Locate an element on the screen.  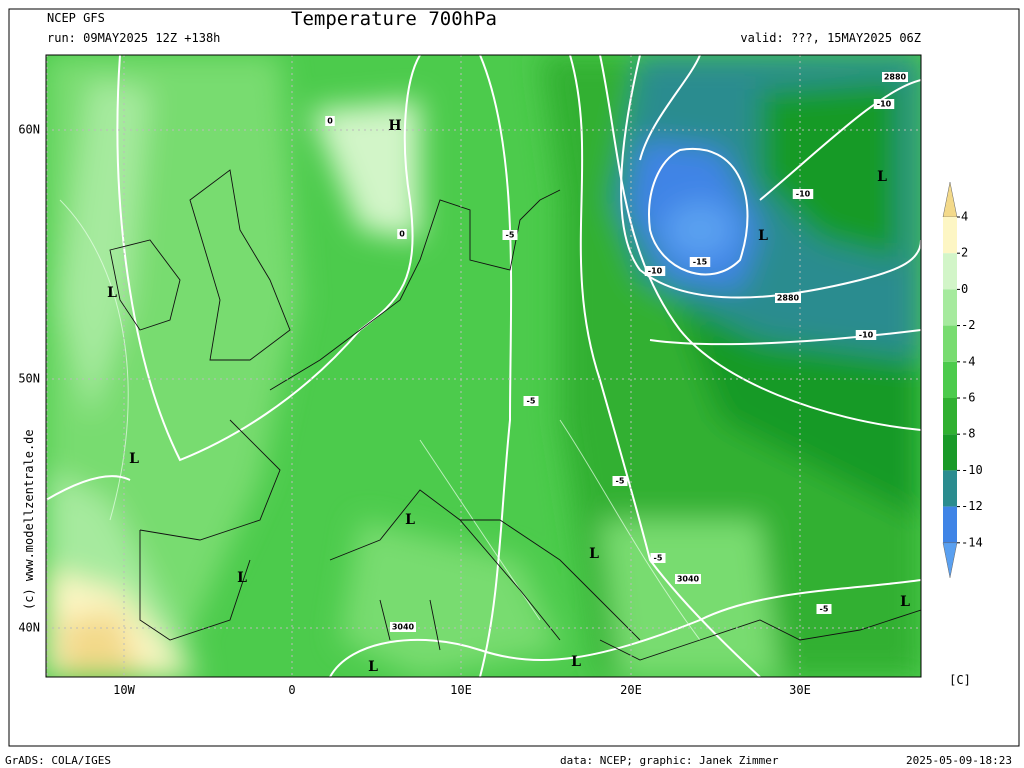
footer-center: data: NCEP; graphic: Janek Zimmer is located at coordinates (669, 760).